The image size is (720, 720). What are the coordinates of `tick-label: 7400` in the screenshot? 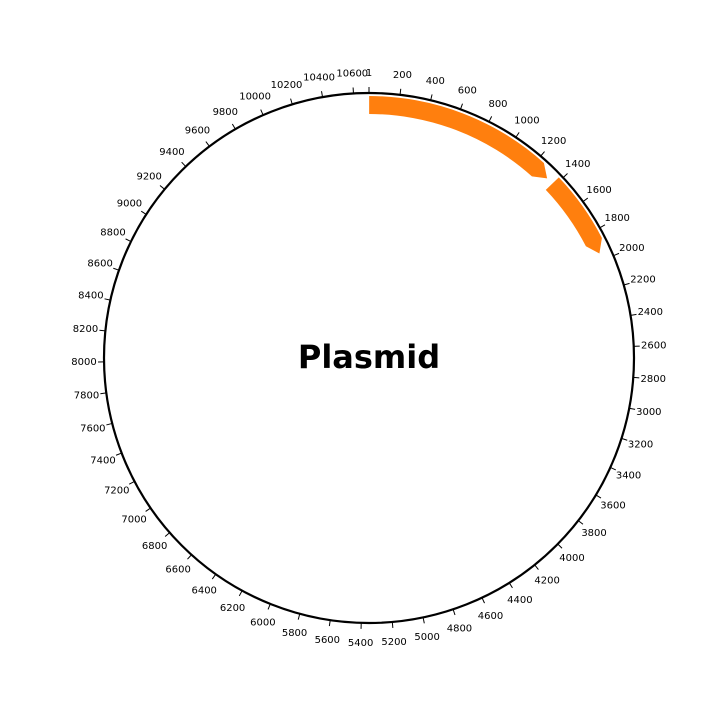 It's located at (102, 460).